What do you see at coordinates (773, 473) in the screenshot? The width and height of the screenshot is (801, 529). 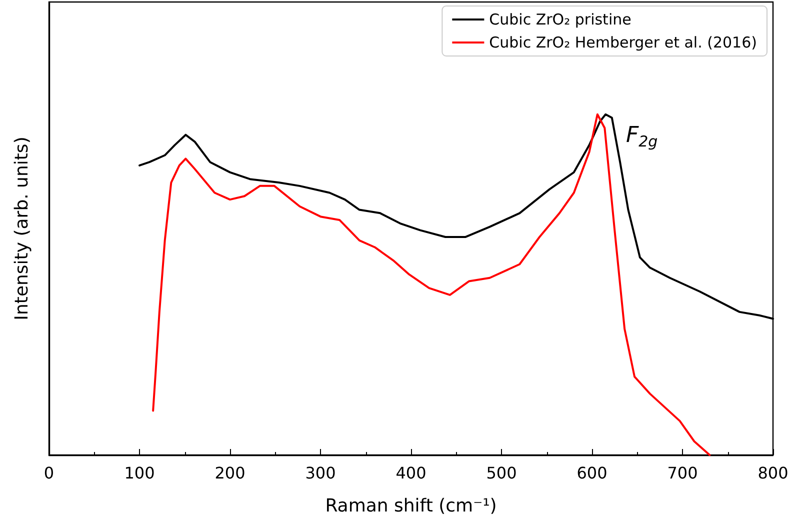 I see `x-tick-label: 800` at bounding box center [773, 473].